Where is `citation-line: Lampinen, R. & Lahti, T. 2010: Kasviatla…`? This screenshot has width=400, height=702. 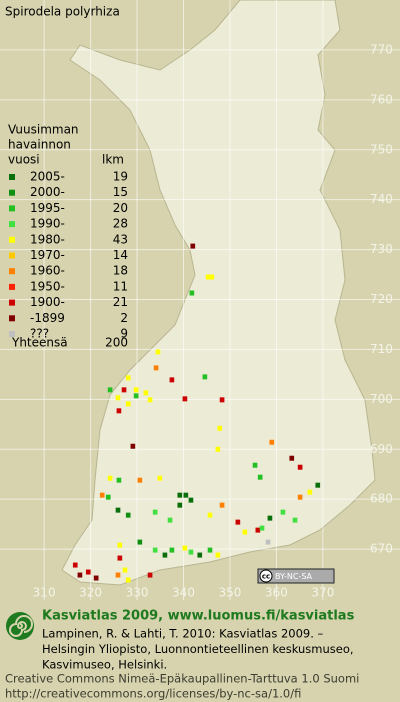 citation-line: Lampinen, R. & Lahti, T. 2010: Kasviatla… is located at coordinates (183, 634).